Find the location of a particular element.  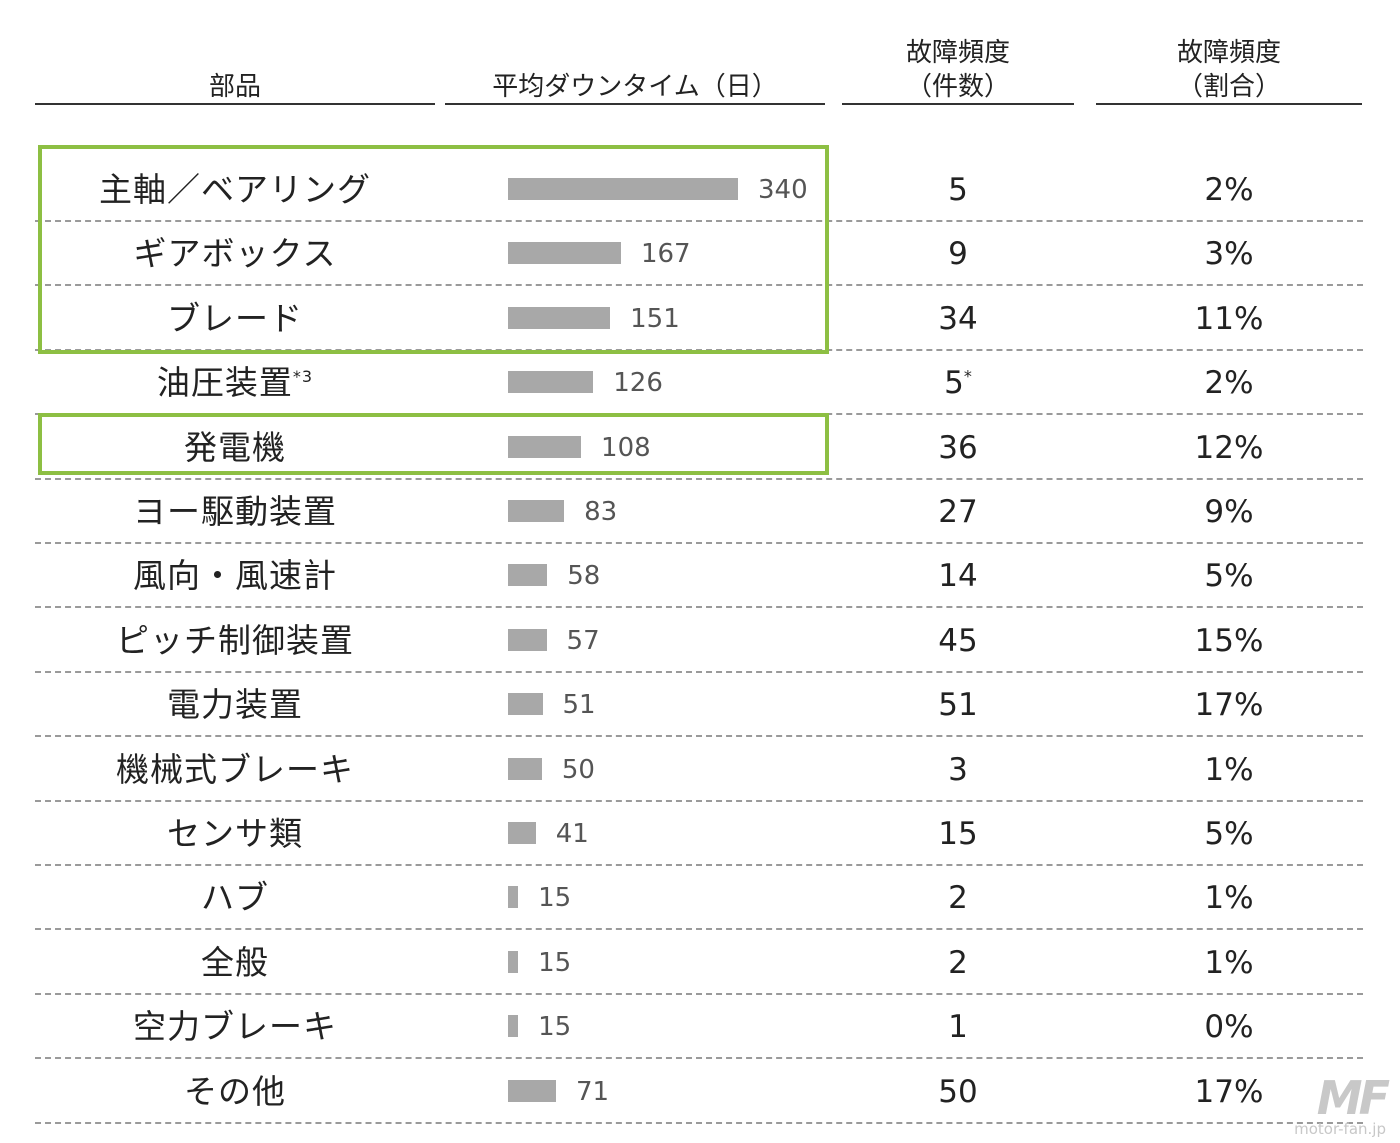

part-name: 空力ブレーキ is located at coordinates (235, 1027).